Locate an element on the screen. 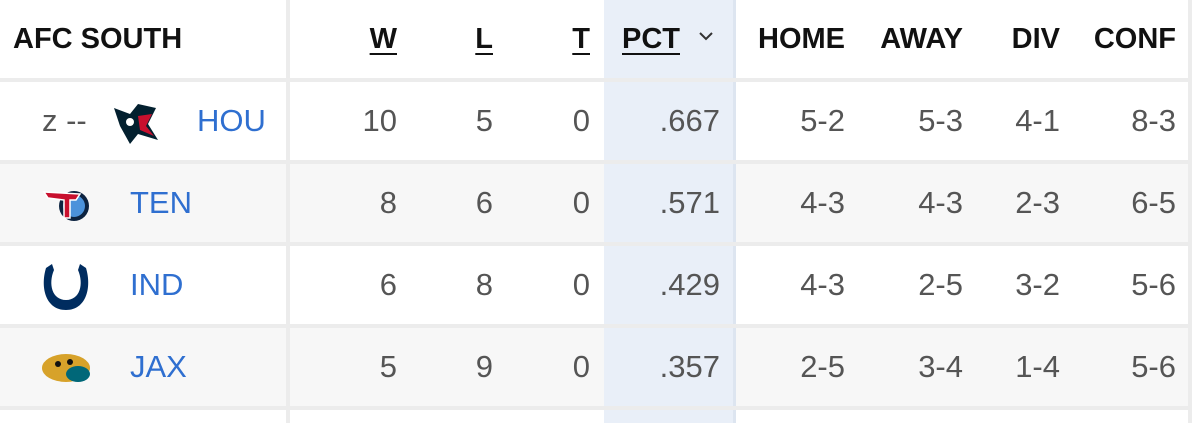 The image size is (1200, 423). stat-cell: 5-2 is located at coordinates (822, 120).